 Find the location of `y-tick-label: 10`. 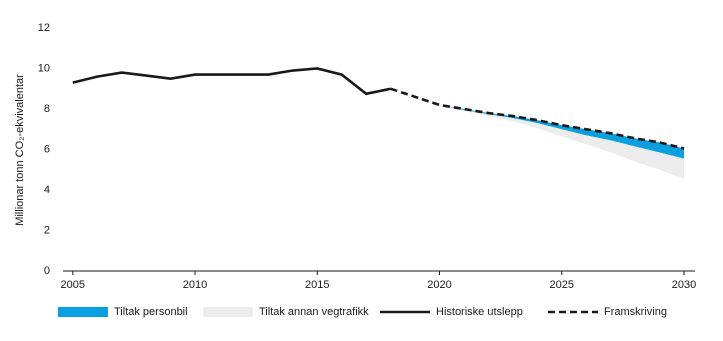

y-tick-label: 10 is located at coordinates (44, 68).